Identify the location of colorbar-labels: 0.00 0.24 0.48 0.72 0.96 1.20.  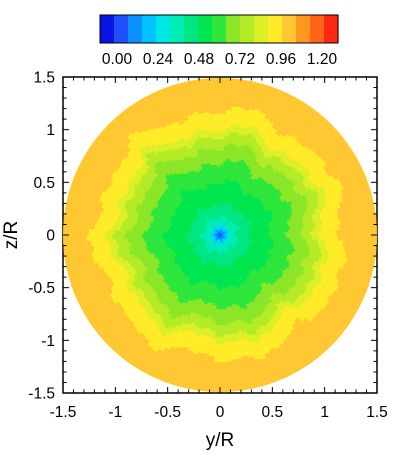
(220, 59).